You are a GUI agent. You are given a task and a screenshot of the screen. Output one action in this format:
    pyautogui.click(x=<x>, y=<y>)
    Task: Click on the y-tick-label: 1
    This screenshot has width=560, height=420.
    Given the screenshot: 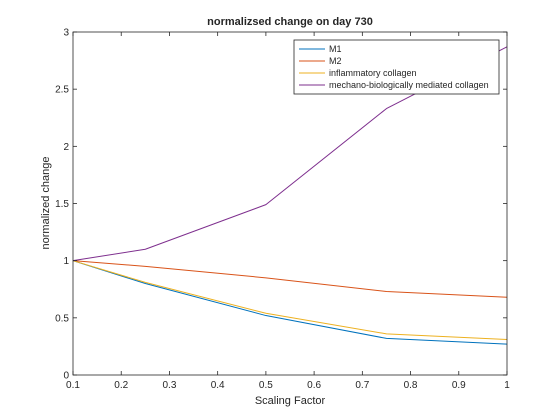 What is the action you would take?
    pyautogui.click(x=66, y=261)
    